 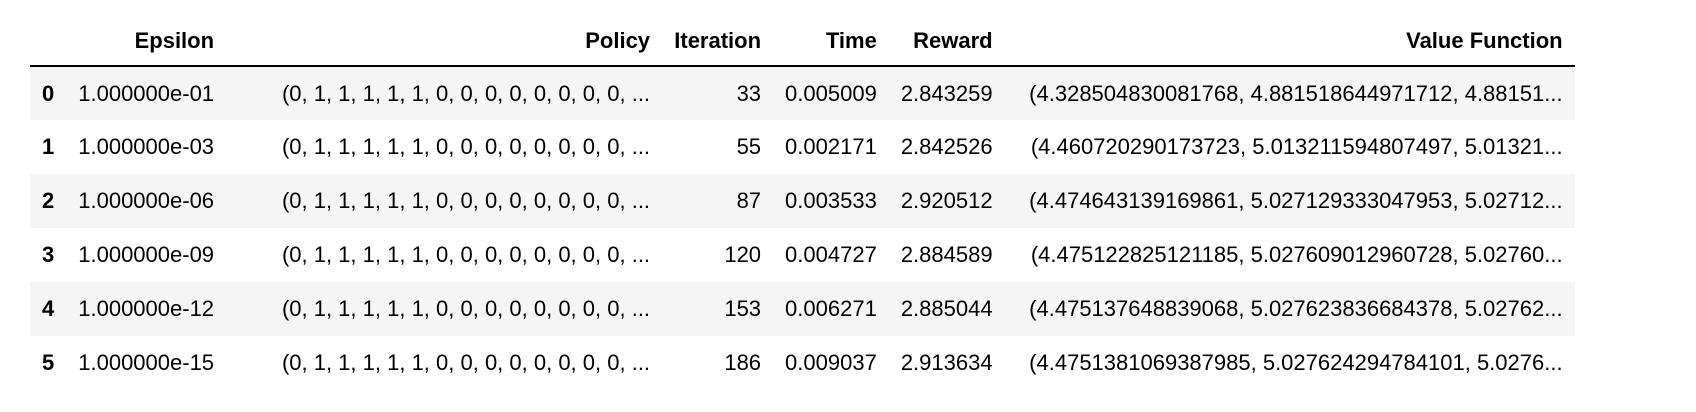 What do you see at coordinates (444, 41) in the screenshot?
I see `header-policy: Policy` at bounding box center [444, 41].